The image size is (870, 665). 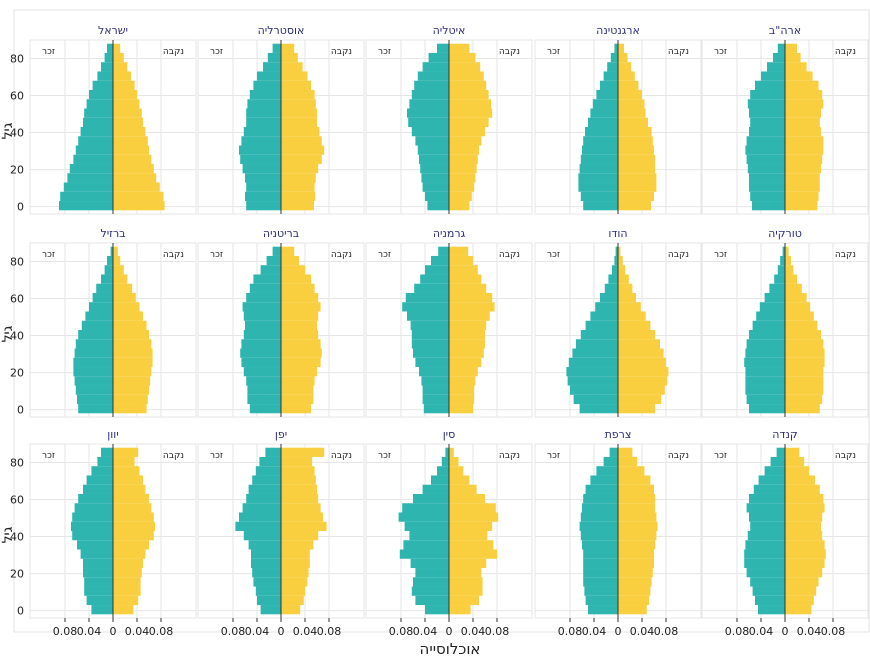 I want to click on x-tick-label: 0.04, so click(x=137, y=631).